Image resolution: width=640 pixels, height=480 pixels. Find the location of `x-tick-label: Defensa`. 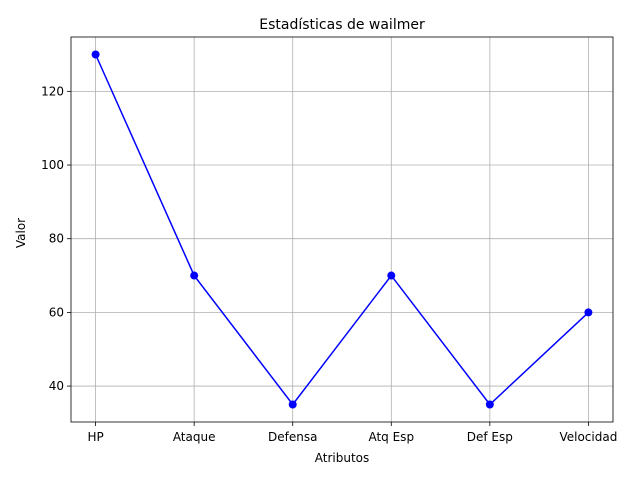

x-tick-label: Defensa is located at coordinates (292, 437).